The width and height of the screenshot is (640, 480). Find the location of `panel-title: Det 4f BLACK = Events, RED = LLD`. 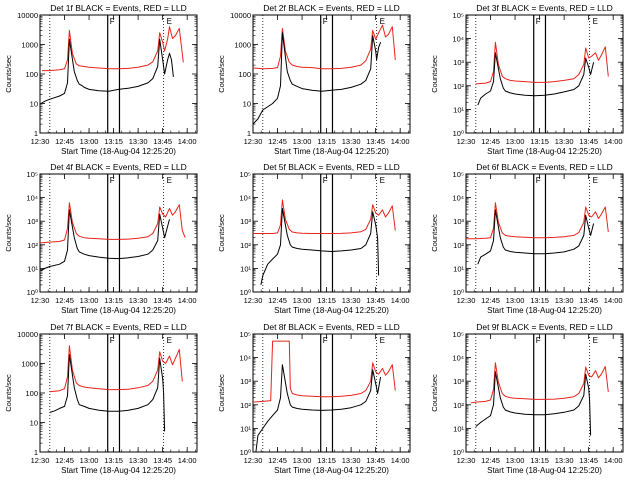

panel-title: Det 4f BLACK = Events, RED = LLD is located at coordinates (118, 167).